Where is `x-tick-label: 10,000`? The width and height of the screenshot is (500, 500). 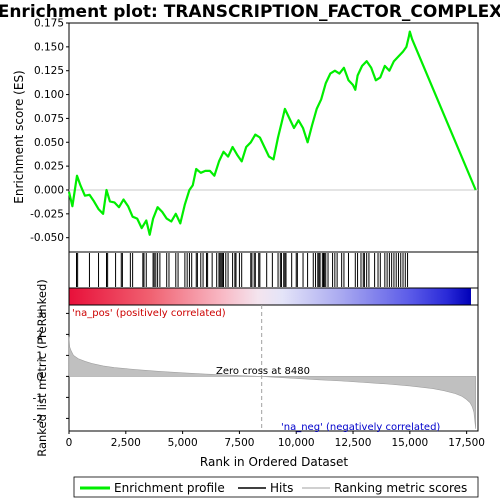
x-tick-label: 10,000 is located at coordinates (296, 443).